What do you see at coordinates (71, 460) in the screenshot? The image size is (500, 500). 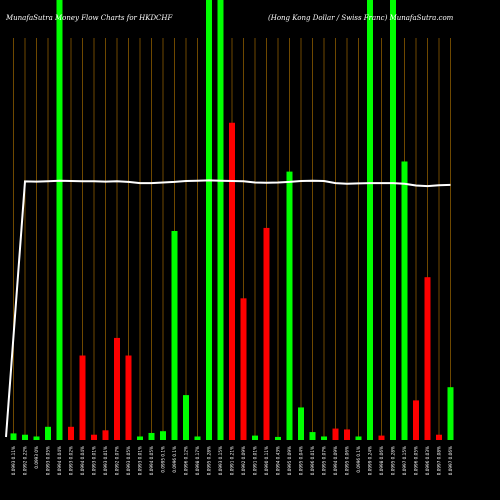 I see `x-tick-label: 0.0993 0.02%` at bounding box center [71, 460].